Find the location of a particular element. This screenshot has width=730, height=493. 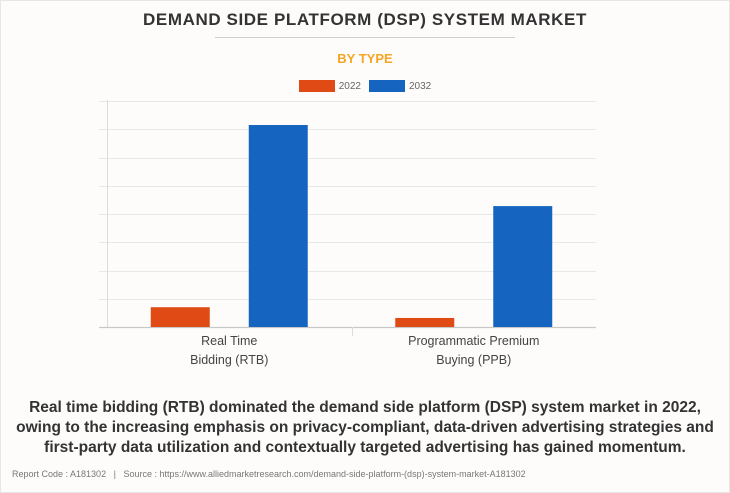

bar-2032-rtb is located at coordinates (278, 226).